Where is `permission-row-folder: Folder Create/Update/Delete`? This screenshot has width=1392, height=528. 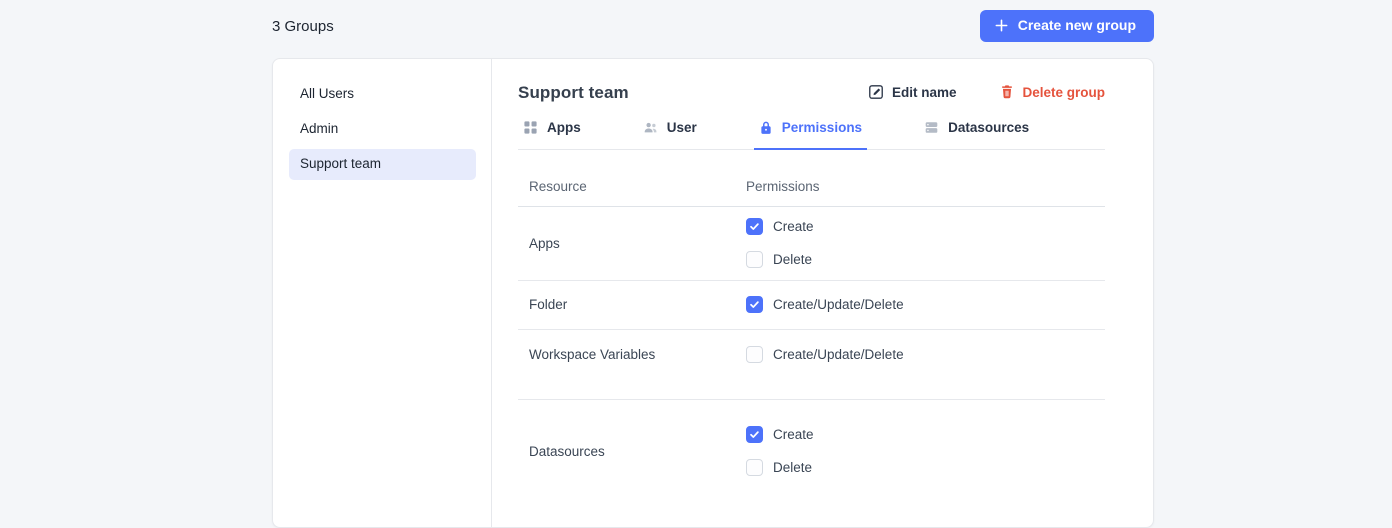 permission-row-folder: Folder Create/Update/Delete is located at coordinates (811, 305).